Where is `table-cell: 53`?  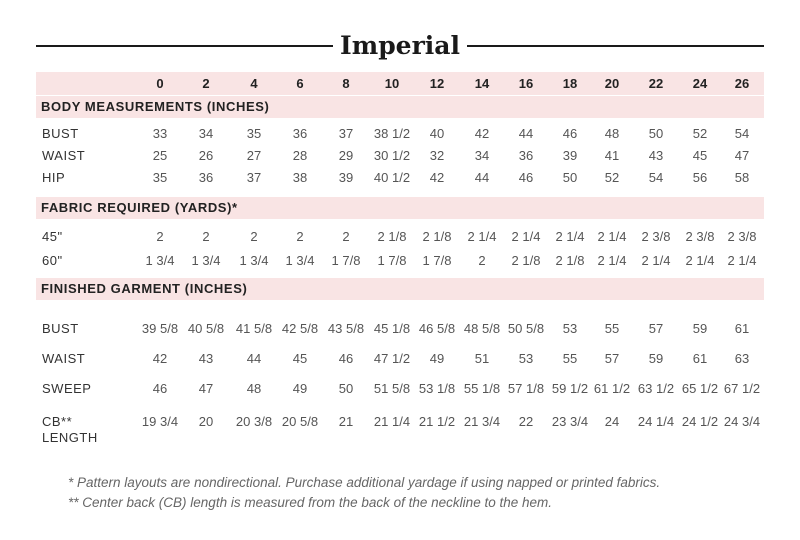
table-cell: 53 is located at coordinates (526, 358).